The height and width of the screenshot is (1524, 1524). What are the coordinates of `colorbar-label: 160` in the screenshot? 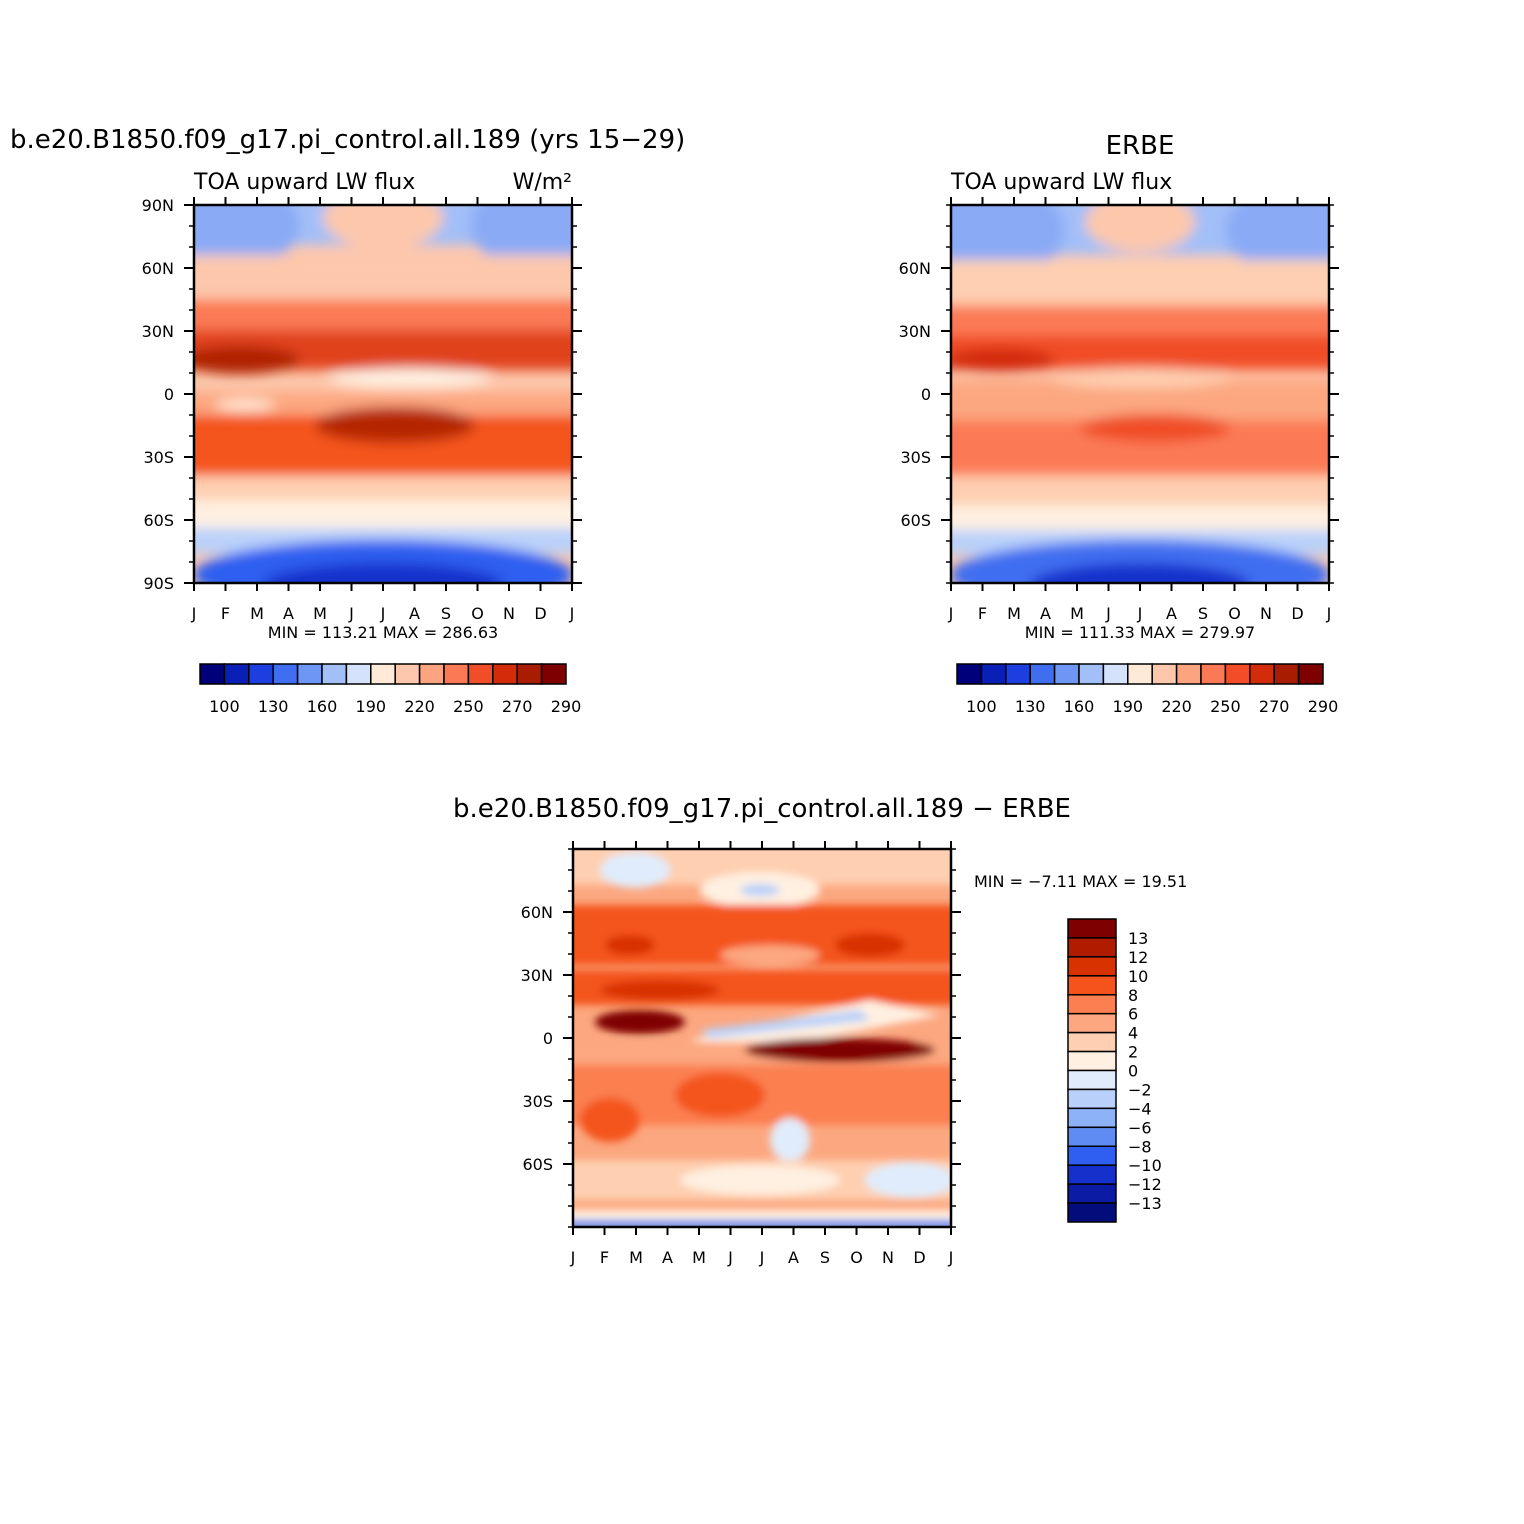 It's located at (322, 706).